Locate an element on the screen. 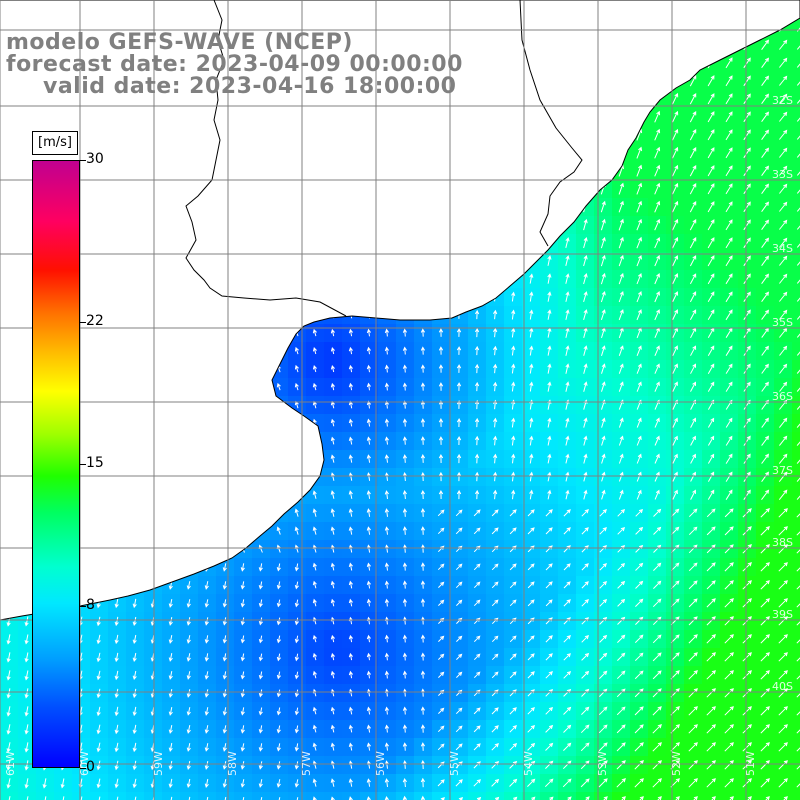  longitude-label: 52W is located at coordinates (676, 763).